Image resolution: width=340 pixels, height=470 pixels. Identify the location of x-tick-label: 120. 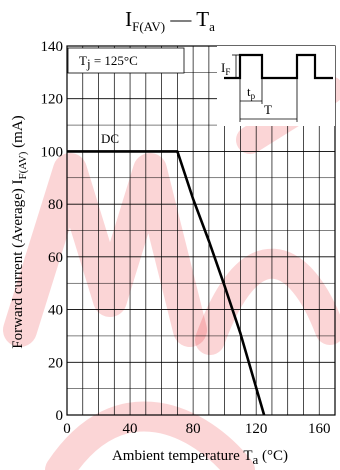
(256, 429).